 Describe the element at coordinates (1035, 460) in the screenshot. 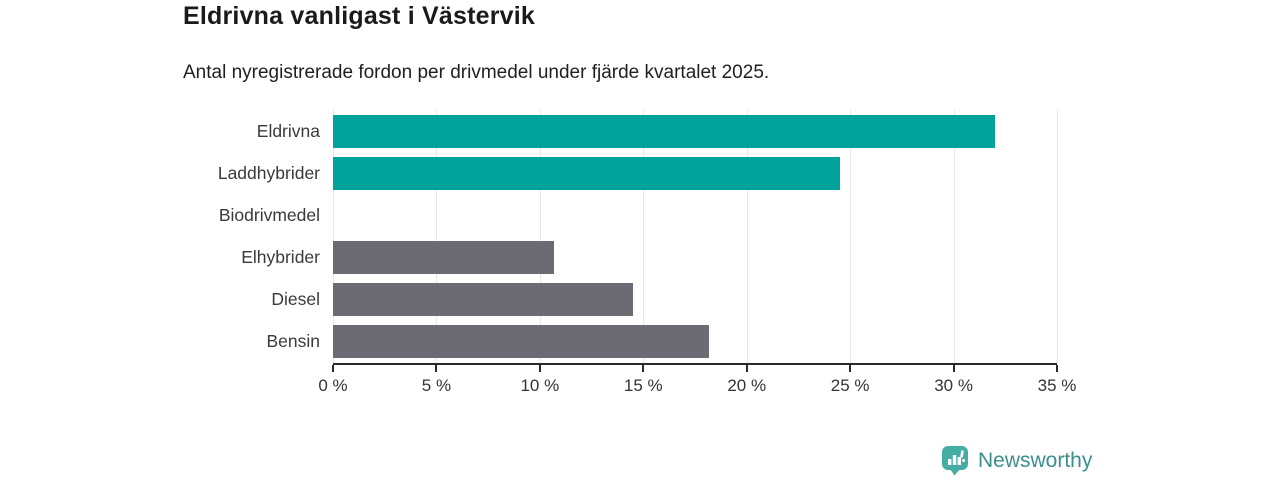

I see `brand-name: Newsworthy` at that location.